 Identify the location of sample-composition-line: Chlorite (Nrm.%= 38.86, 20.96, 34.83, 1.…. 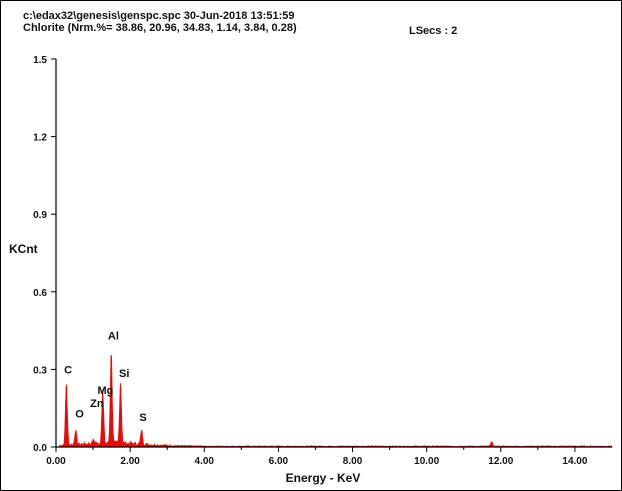
(160, 28).